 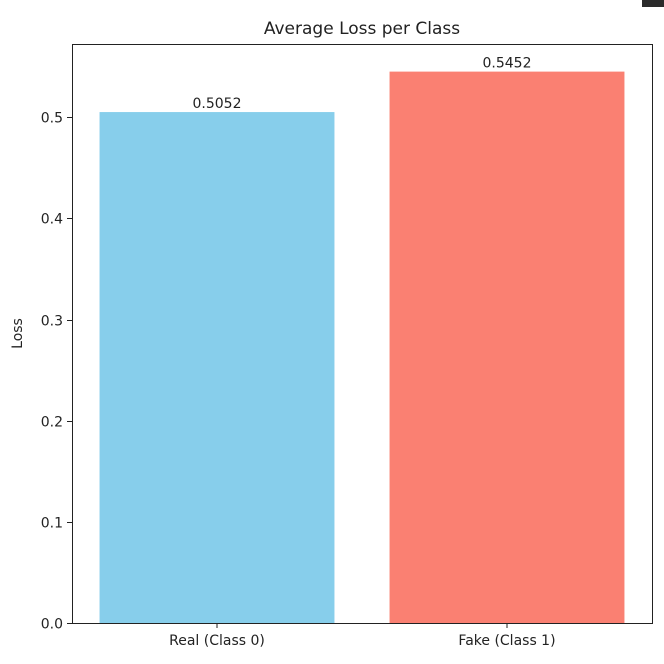 I want to click on x-tick-label-1: Fake (Class 1), so click(x=506, y=641).